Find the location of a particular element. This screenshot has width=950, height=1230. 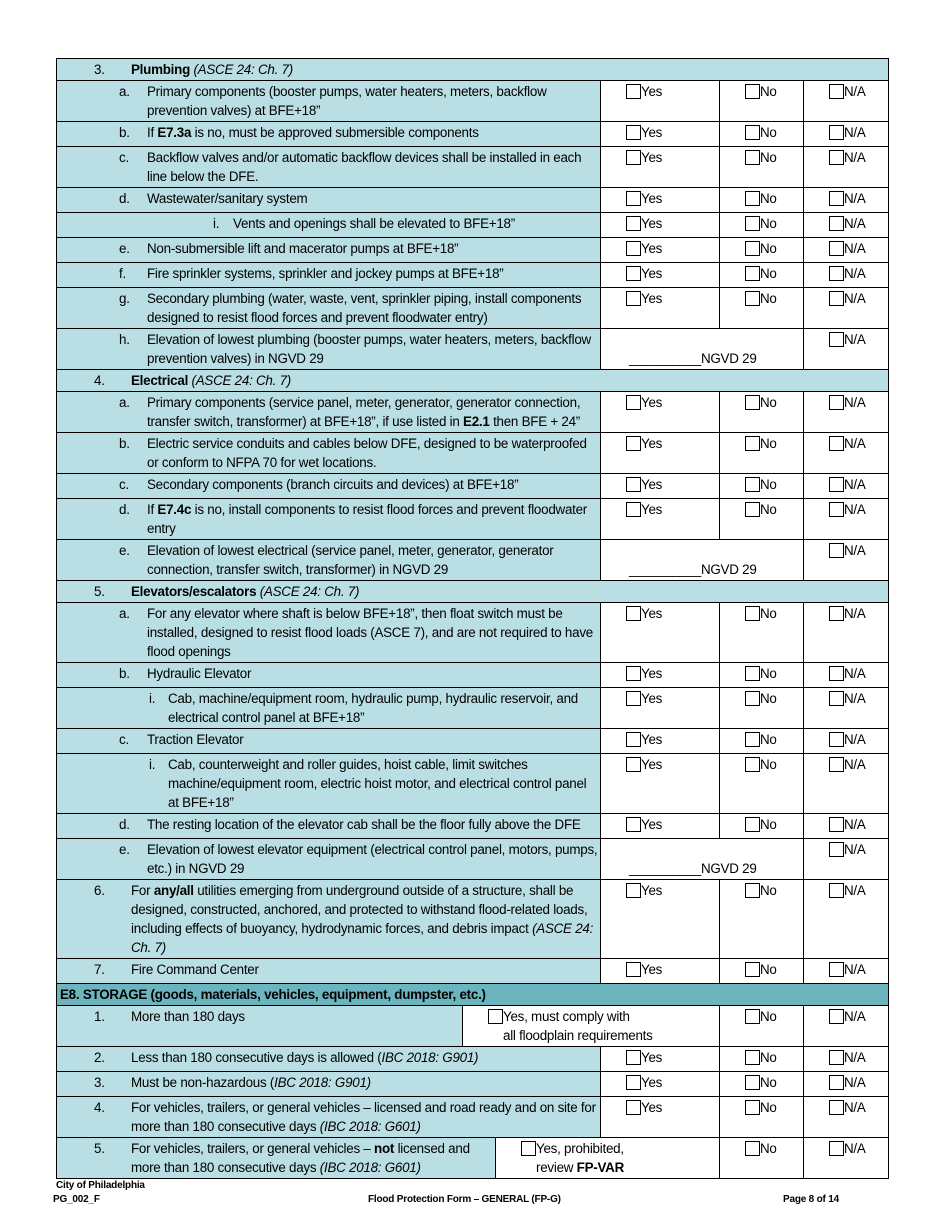

yes-checkbox: Yes, prohibited, review FP-VAR is located at coordinates (572, 1158).